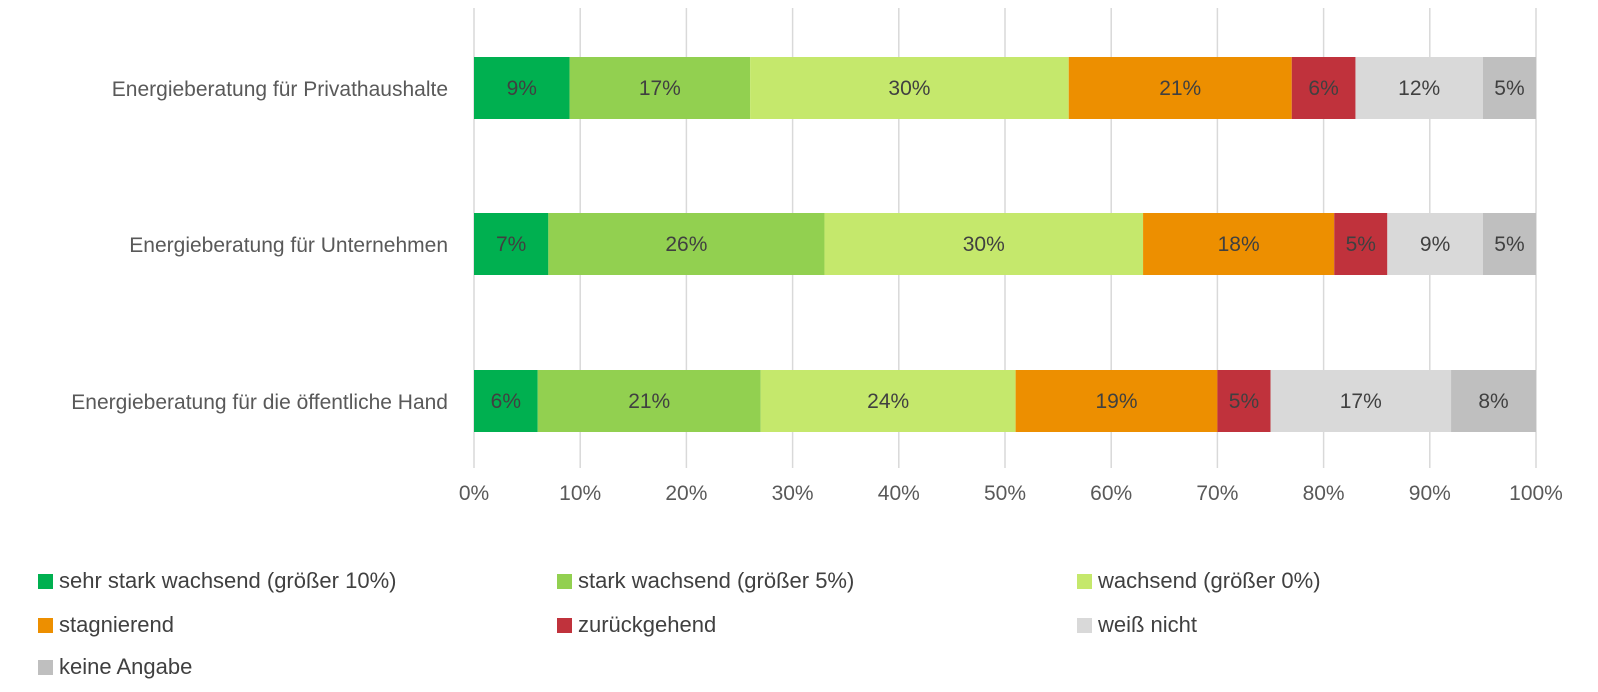 The width and height of the screenshot is (1598, 692). Describe the element at coordinates (1005, 493) in the screenshot. I see `x-tick-label: 50%` at that location.